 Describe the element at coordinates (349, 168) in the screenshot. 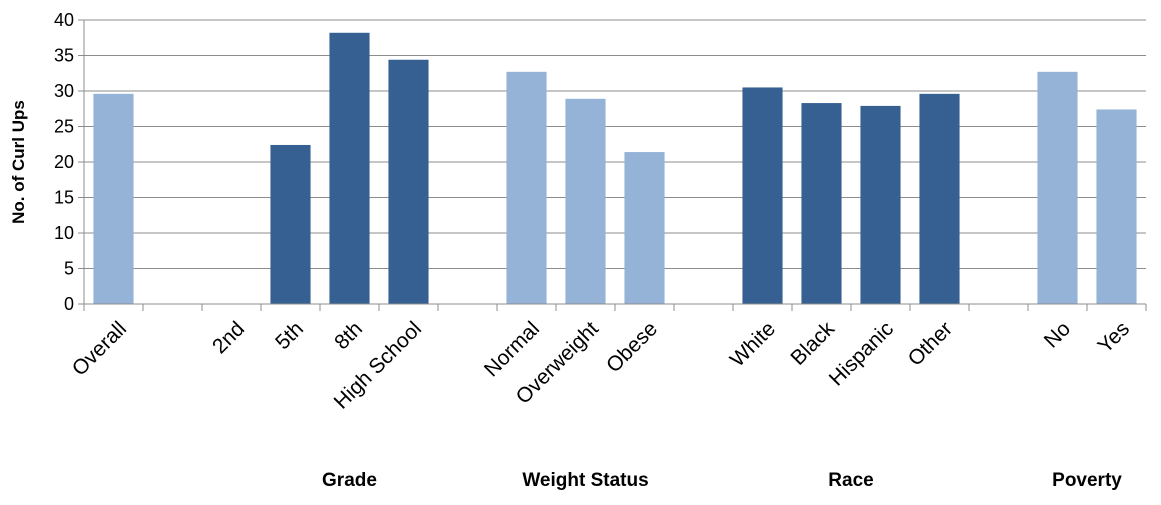

I see `bar-8th` at that location.